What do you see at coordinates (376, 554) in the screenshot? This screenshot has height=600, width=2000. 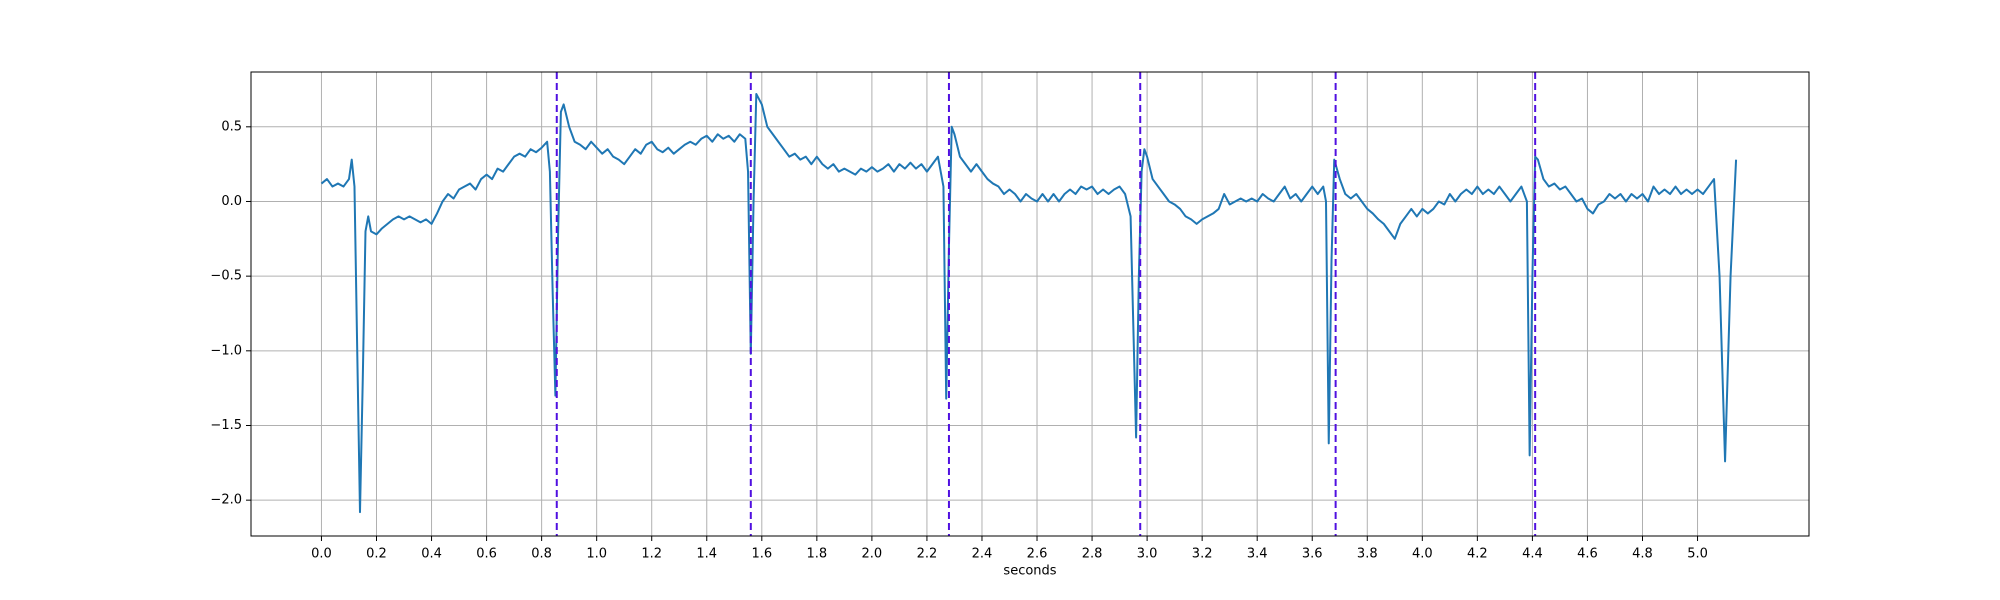 I see `x-tick-label: 0.2` at bounding box center [376, 554].